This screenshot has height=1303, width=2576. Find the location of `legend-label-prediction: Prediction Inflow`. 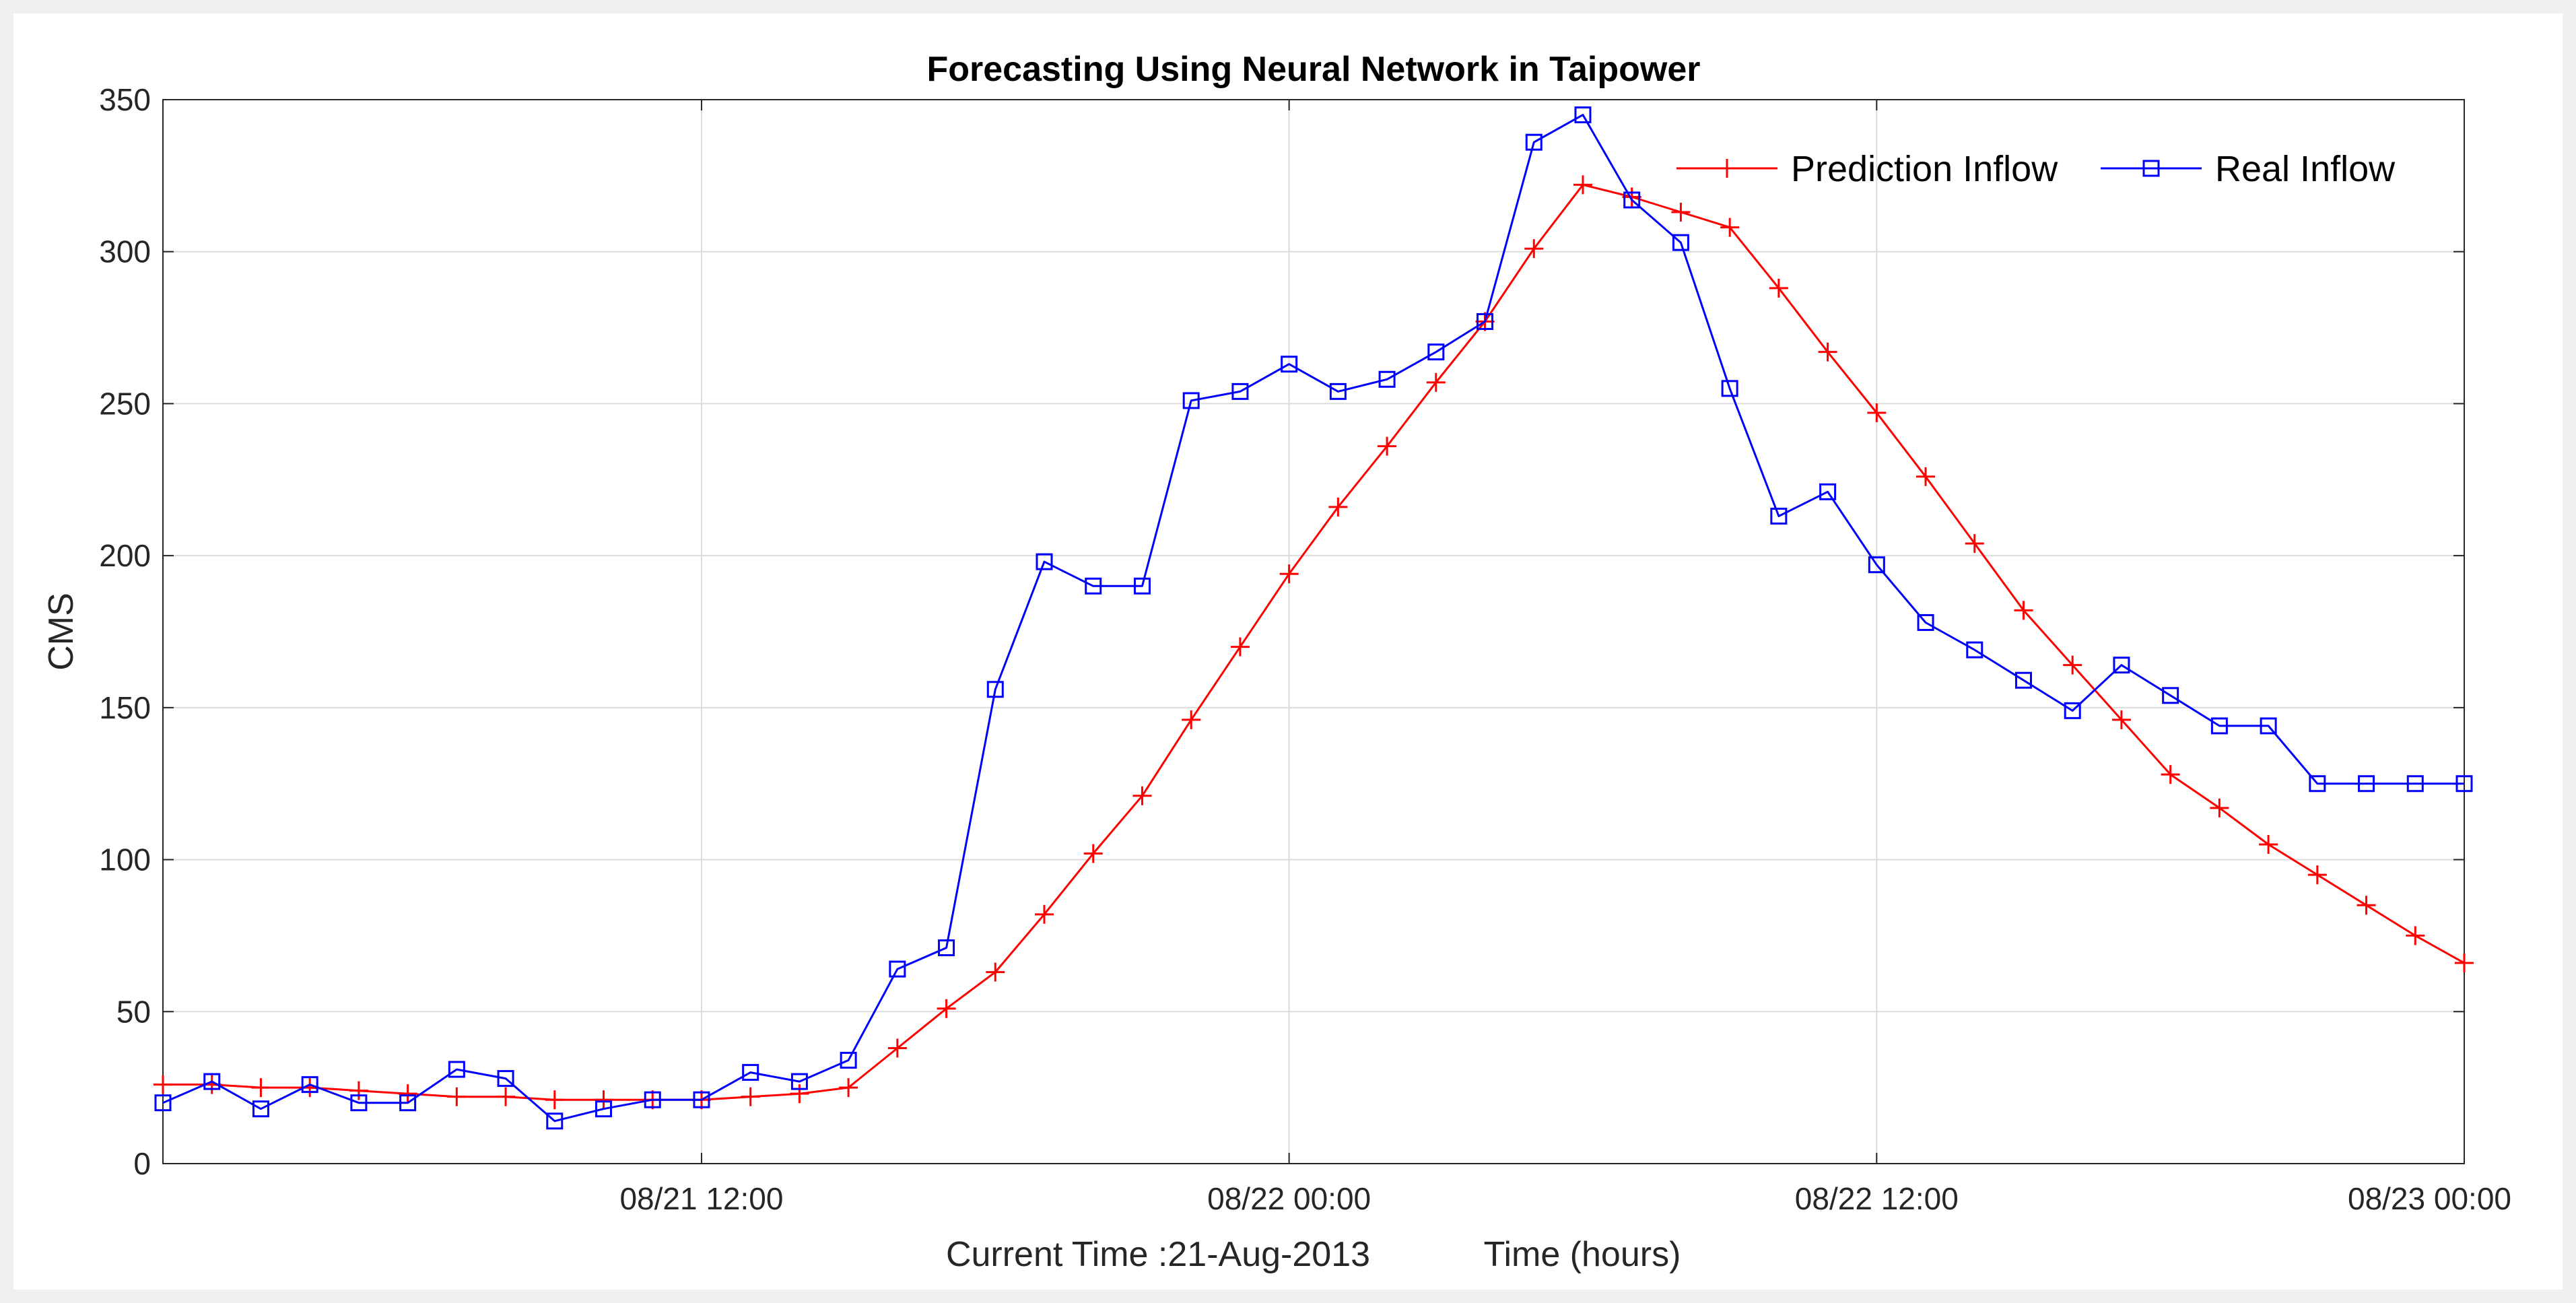

legend-label-prediction: Prediction Inflow is located at coordinates (1924, 169).